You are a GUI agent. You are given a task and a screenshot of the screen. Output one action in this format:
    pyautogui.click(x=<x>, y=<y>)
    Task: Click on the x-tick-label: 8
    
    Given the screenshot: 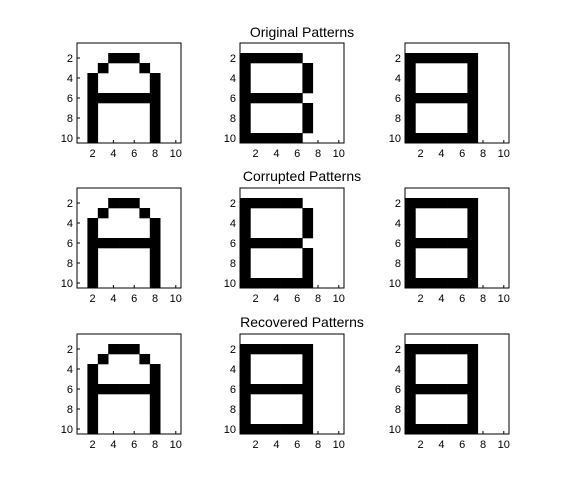 What is the action you would take?
    pyautogui.click(x=155, y=445)
    